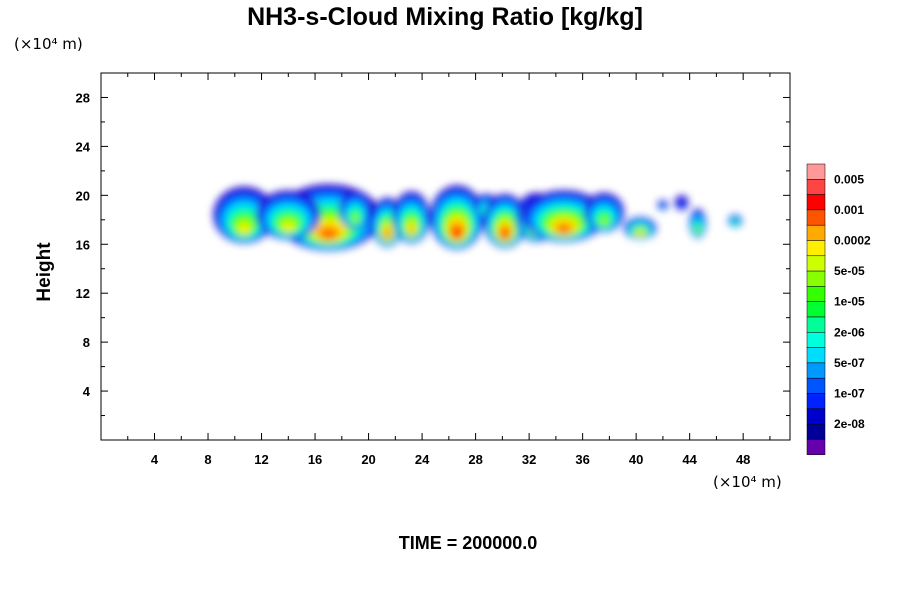 The width and height of the screenshot is (900, 600). Describe the element at coordinates (83, 146) in the screenshot. I see `y-tick-label: 24` at that location.